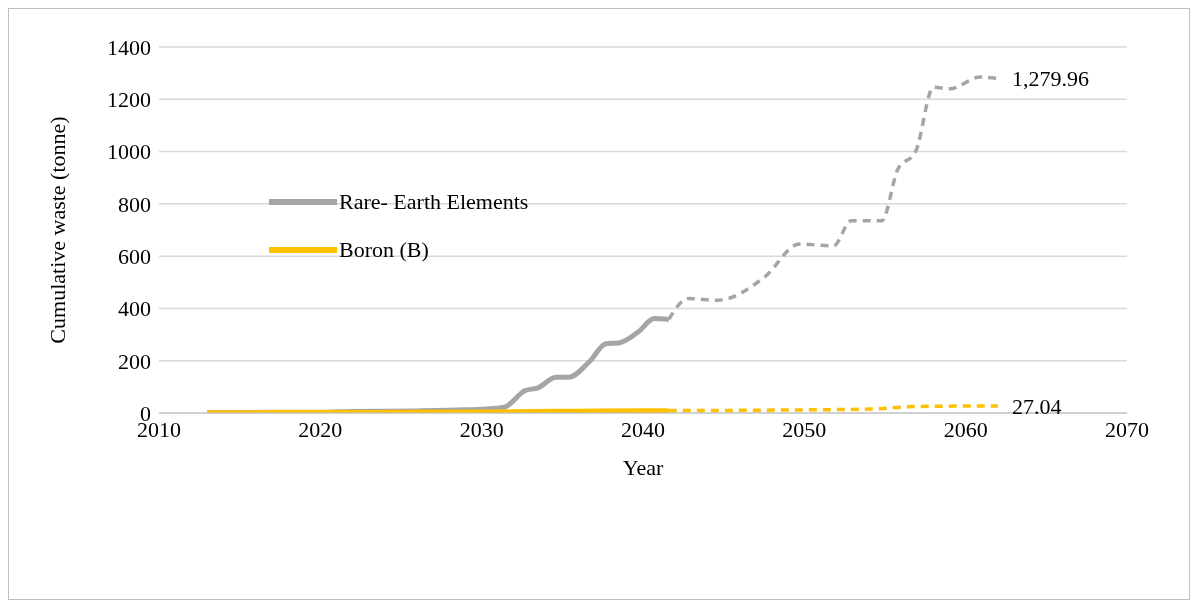  I want to click on x-tick-label: 2040, so click(643, 429).